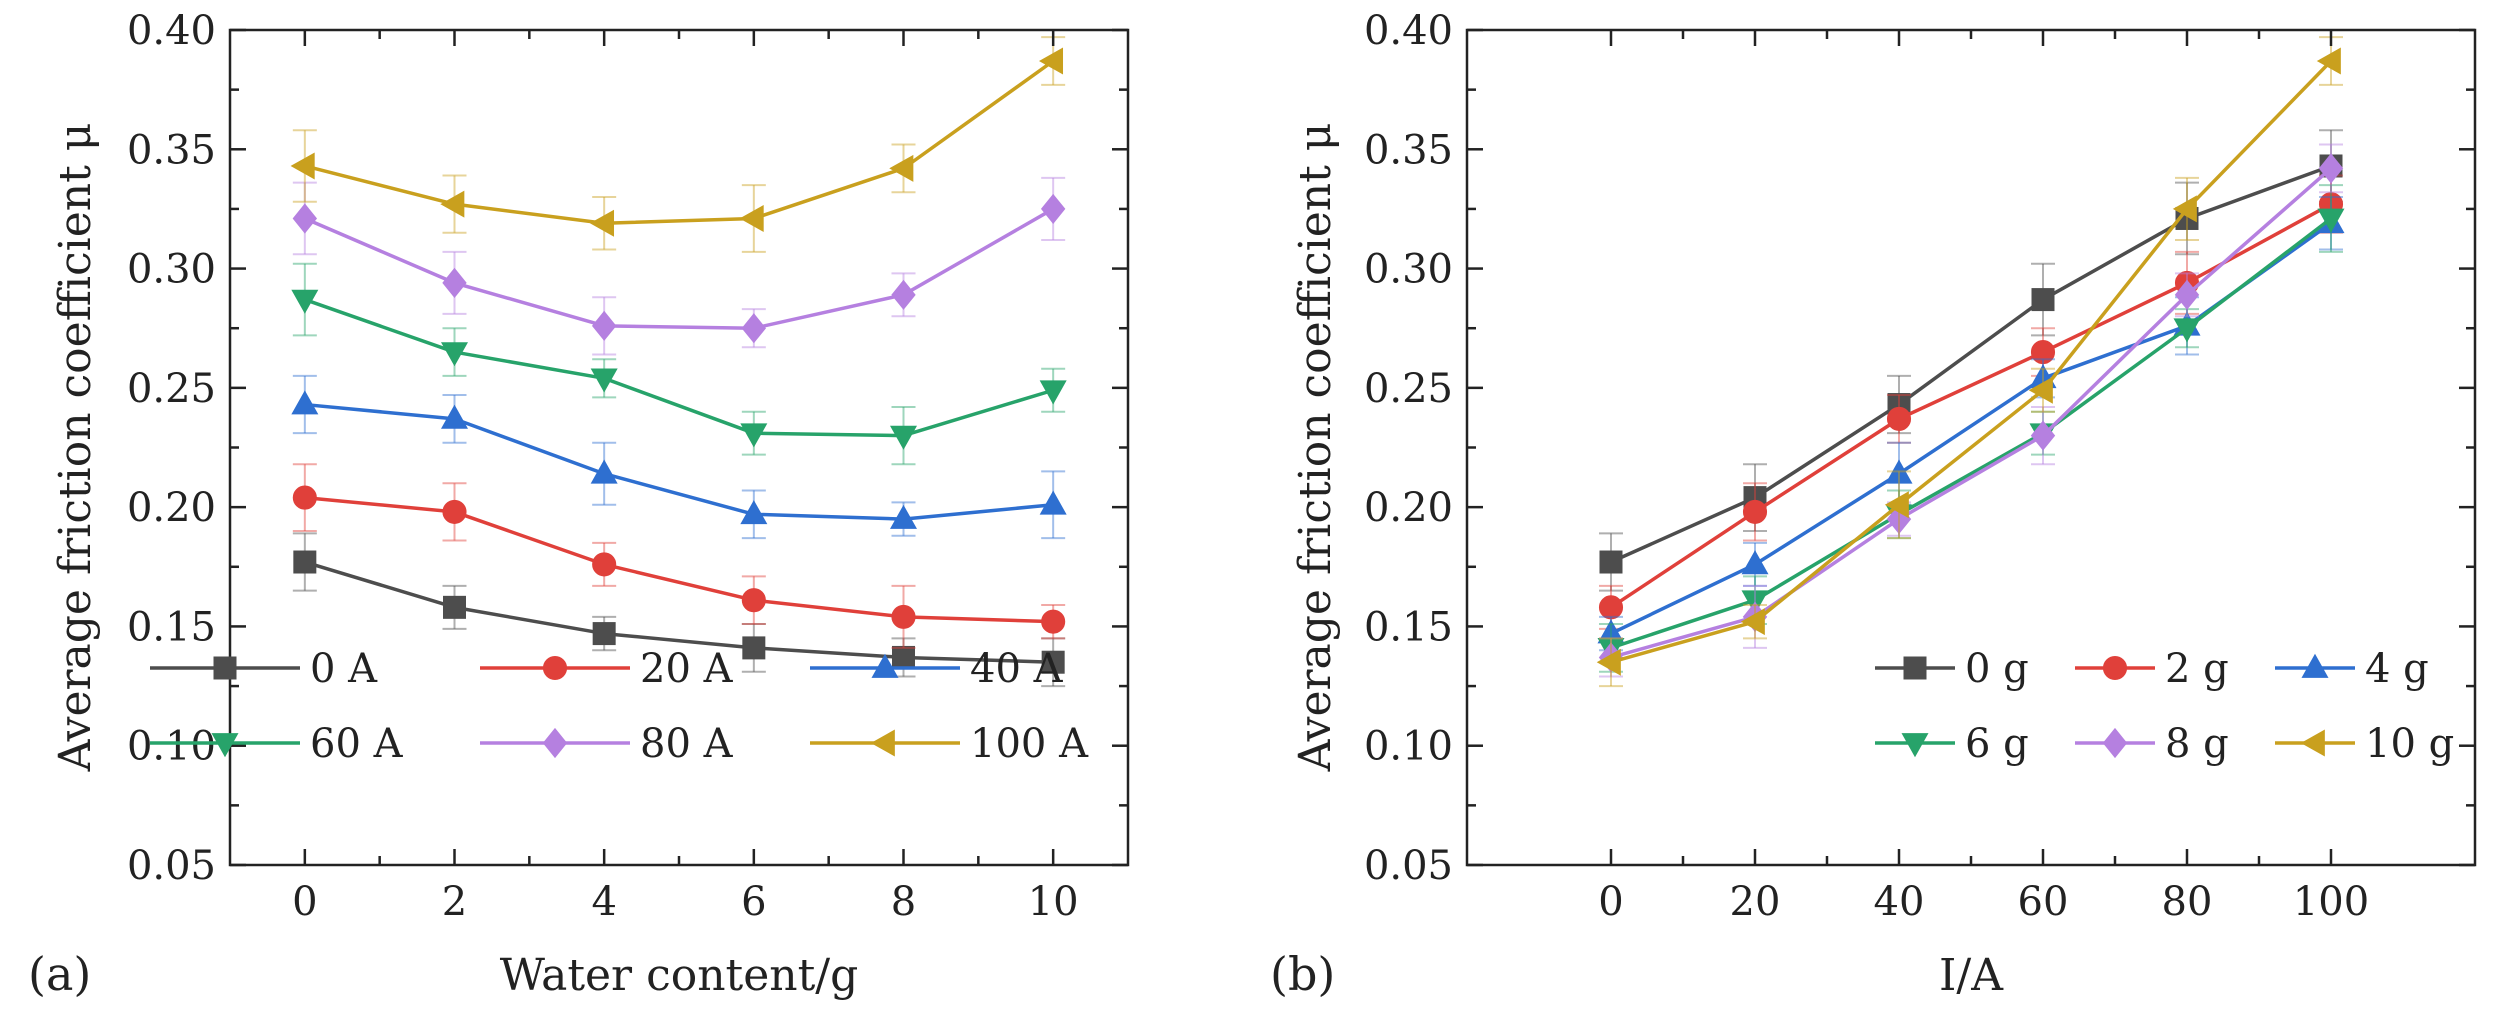 This screenshot has height=1017, width=2508. I want to click on legend-item: 4 g, so click(2352, 669).